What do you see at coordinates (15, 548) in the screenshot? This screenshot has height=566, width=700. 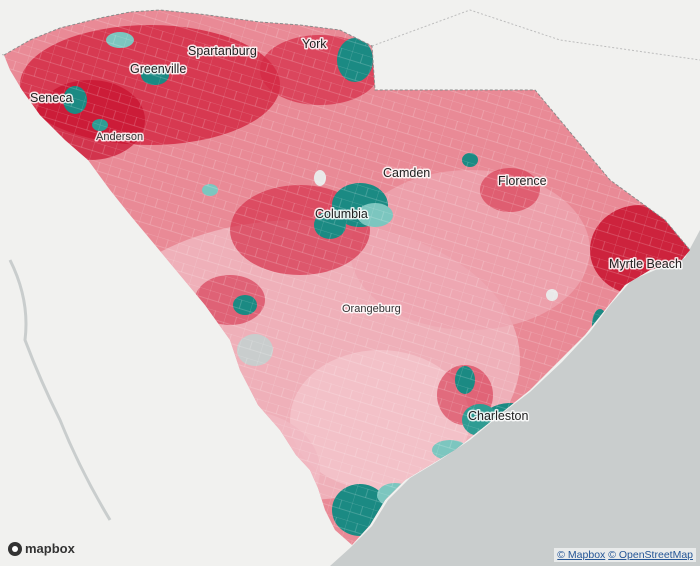 I see `mapbox-logo-icon` at bounding box center [15, 548].